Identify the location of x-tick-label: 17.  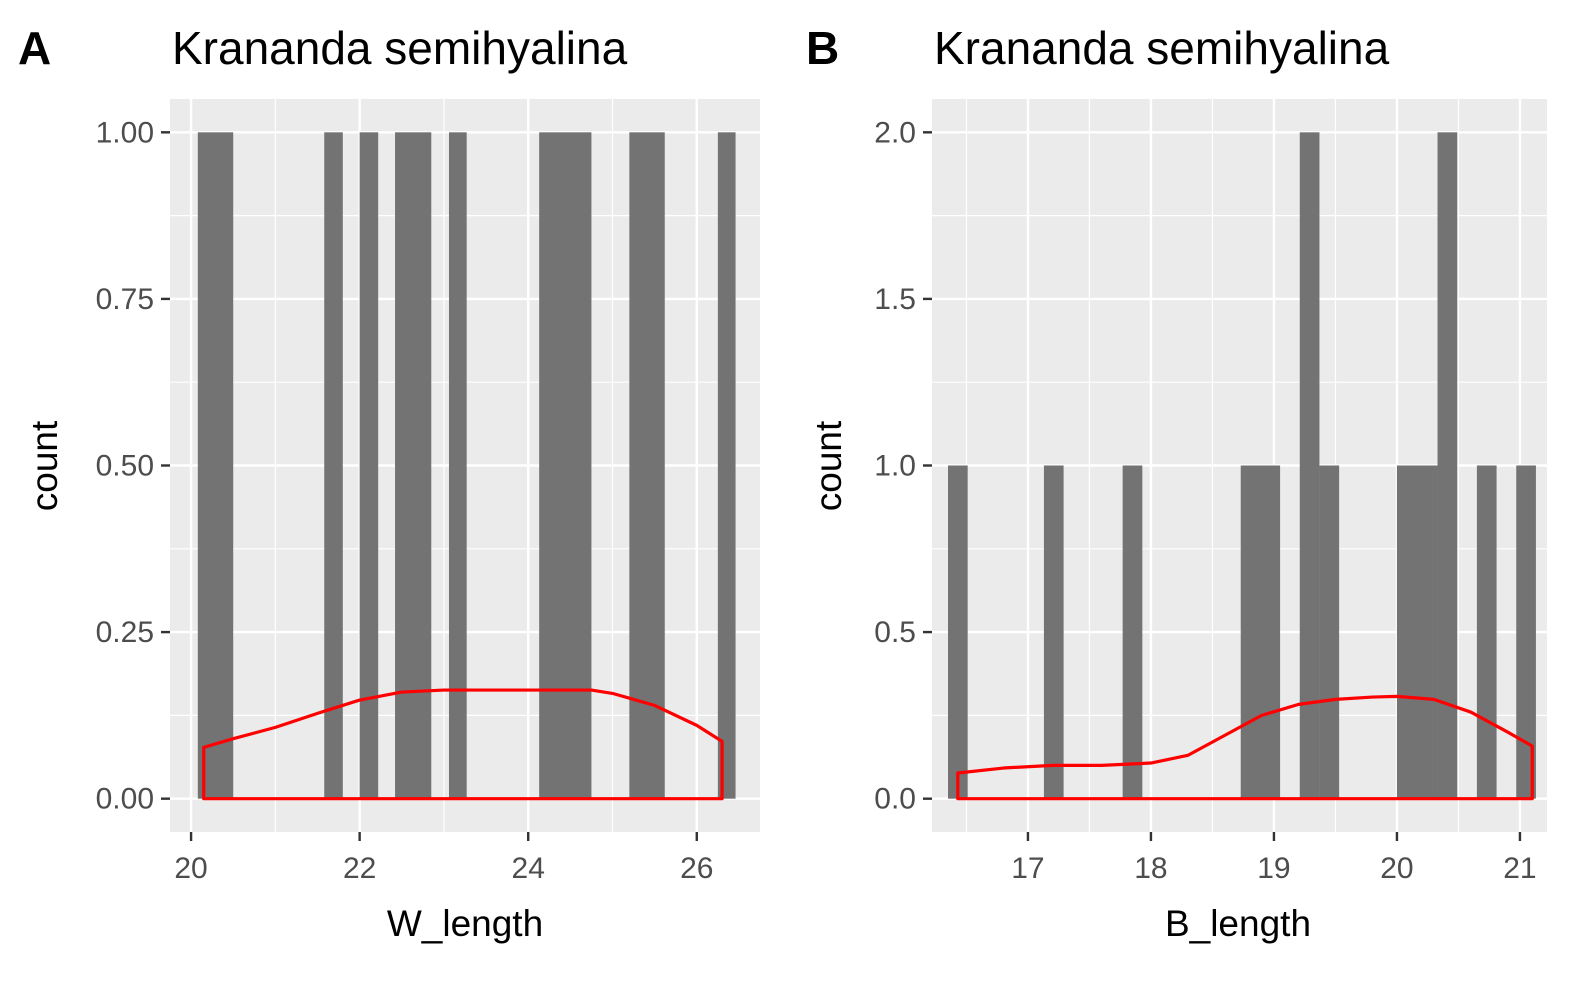
(1027, 868).